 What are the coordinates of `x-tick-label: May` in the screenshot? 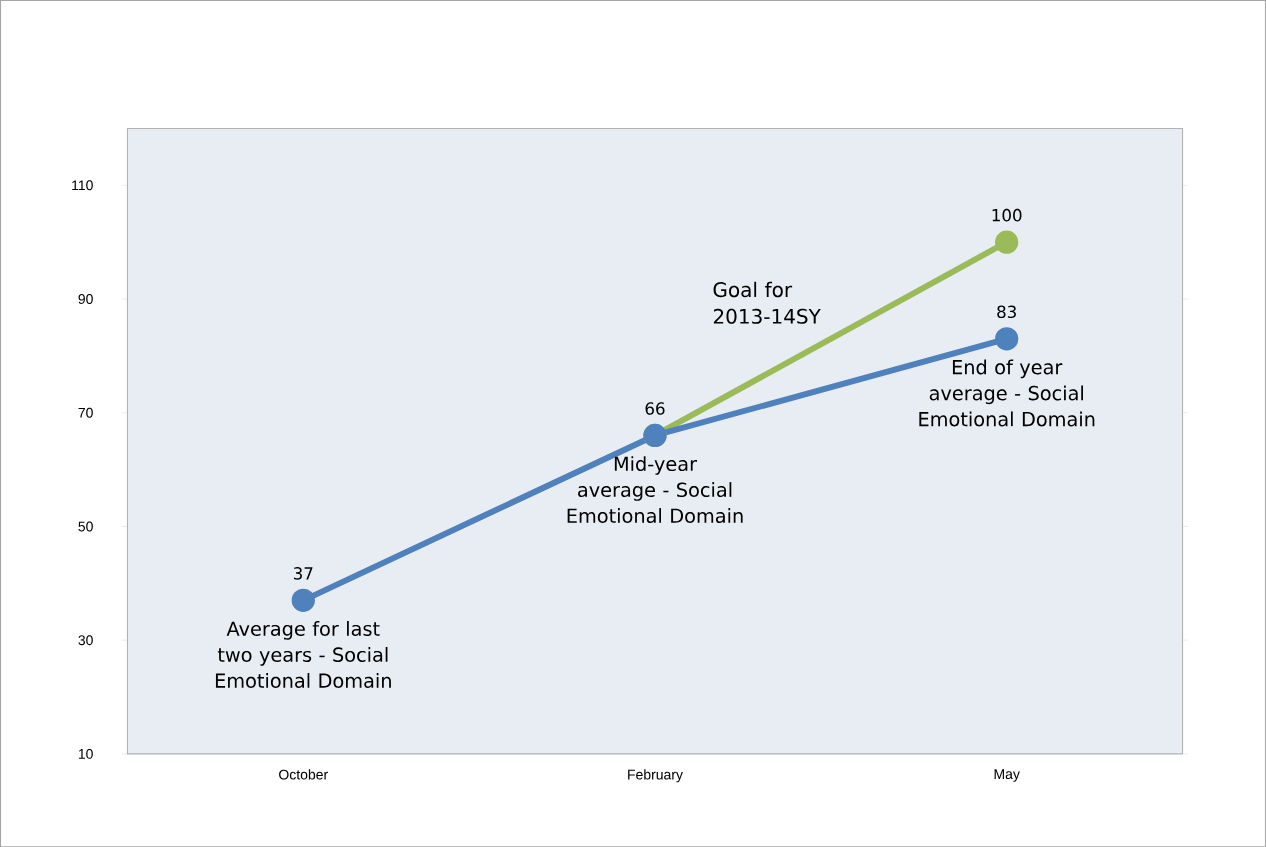 It's located at (1007, 775).